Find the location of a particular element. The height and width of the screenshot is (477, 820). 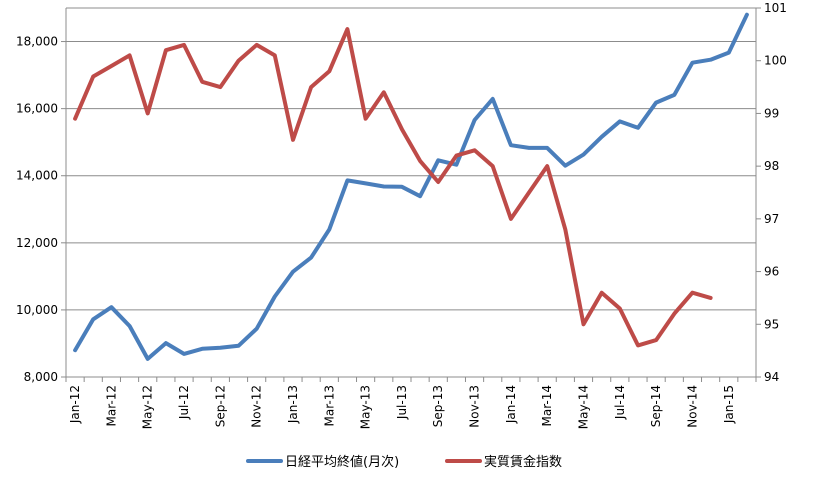

x-tick-label: Mar-13 is located at coordinates (329, 405).